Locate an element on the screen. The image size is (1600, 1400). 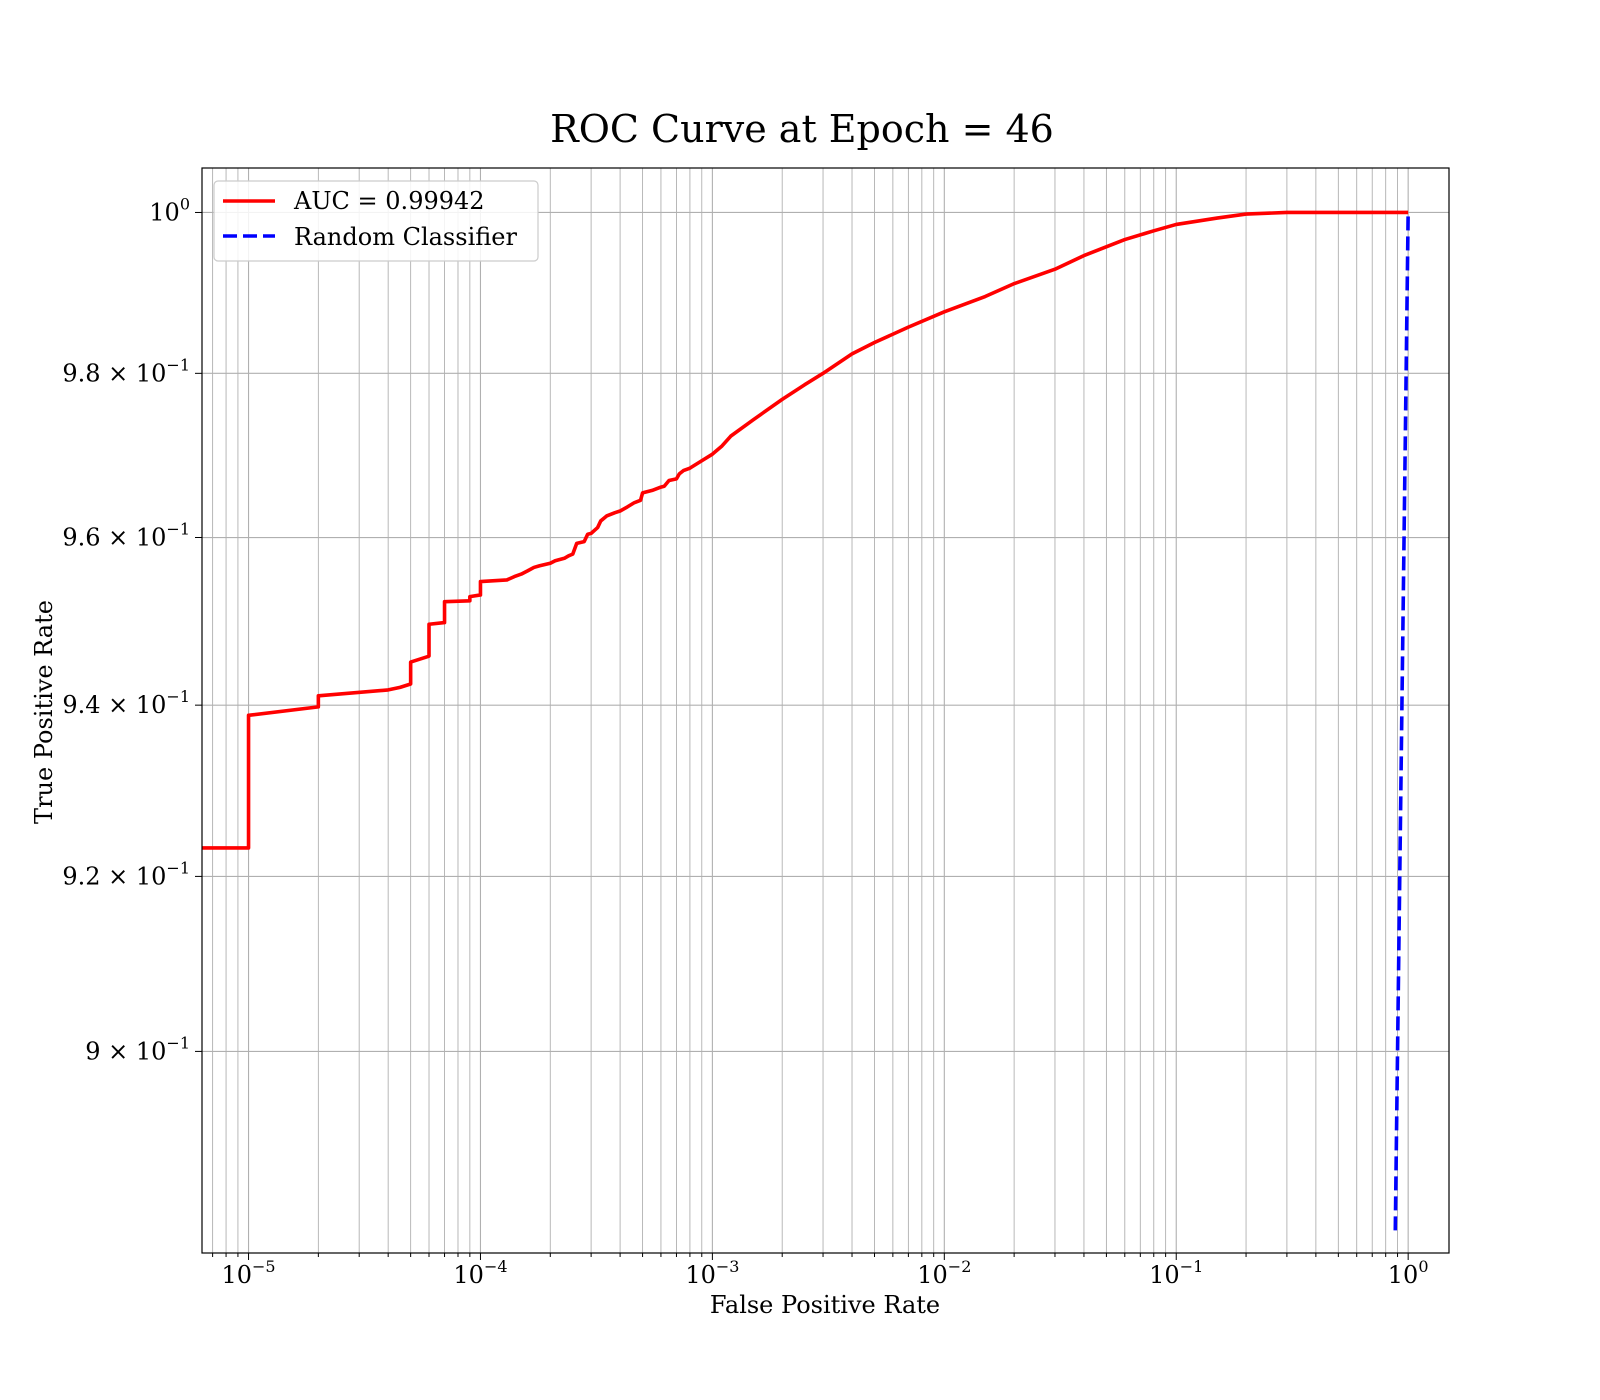
x-tick-label: 10⁻² is located at coordinates (944, 1273).